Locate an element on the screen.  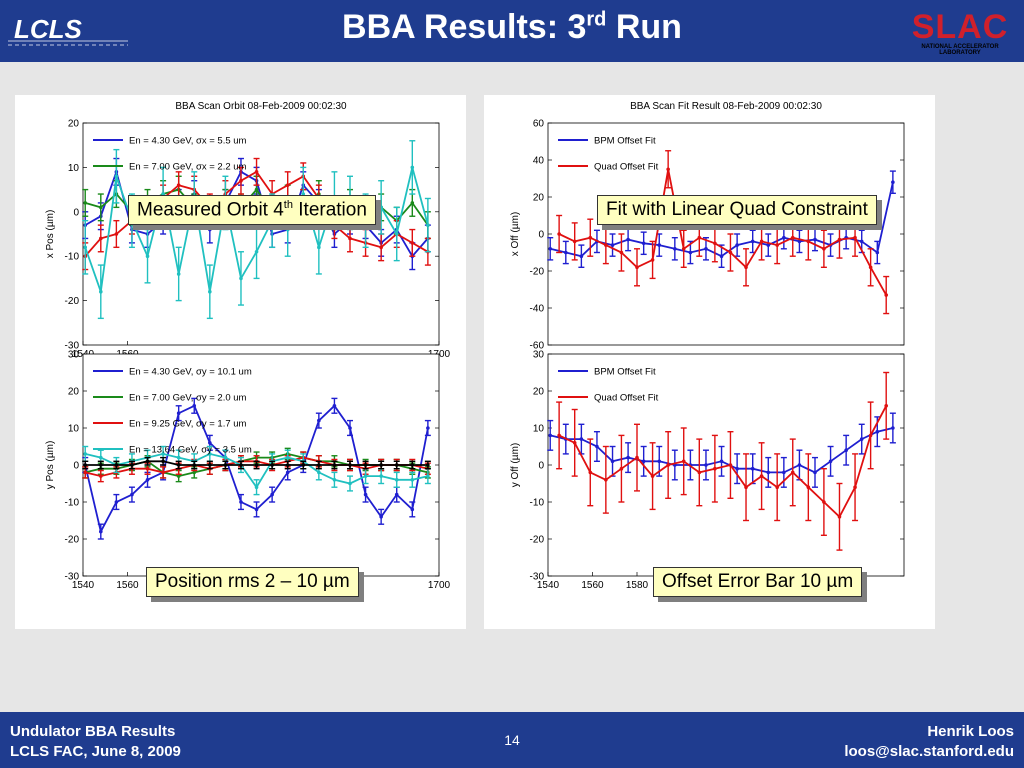
y-tick-label: 60 is located at coordinates (539, 124).